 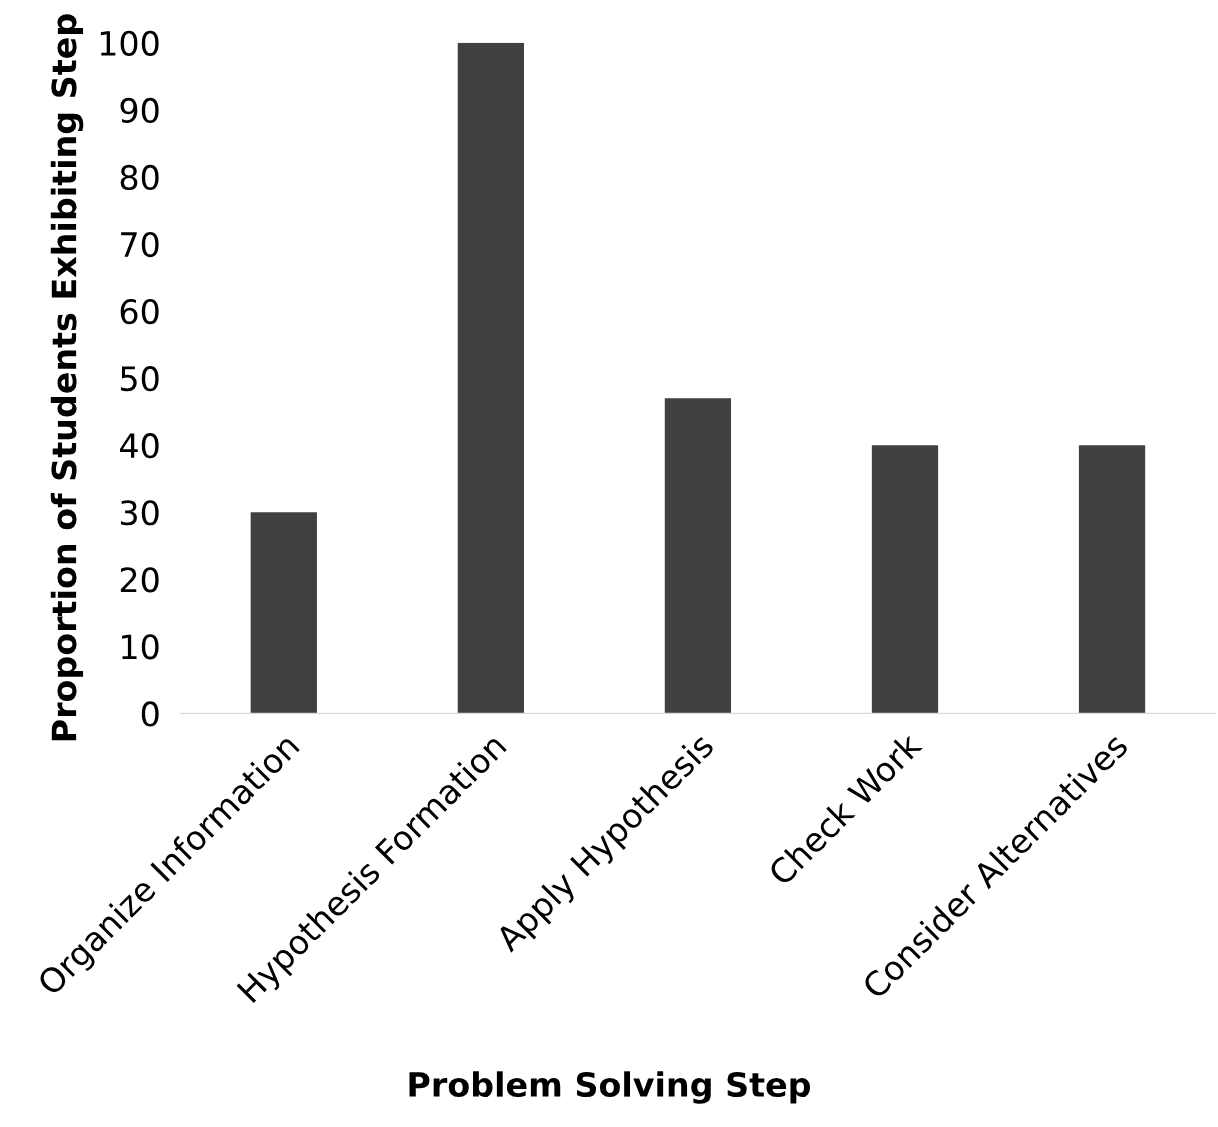 What do you see at coordinates (139, 110) in the screenshot?
I see `y-tick-label: 90` at bounding box center [139, 110].